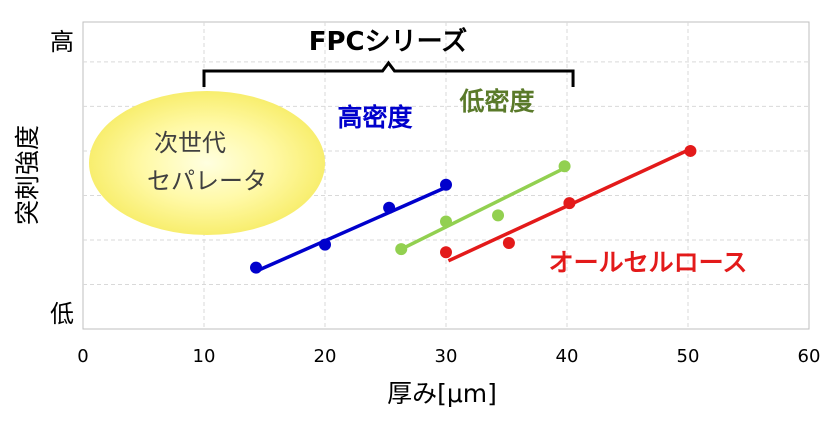 The image size is (839, 423). Describe the element at coordinates (62, 42) in the screenshot. I see `y-top-label: 高` at that location.